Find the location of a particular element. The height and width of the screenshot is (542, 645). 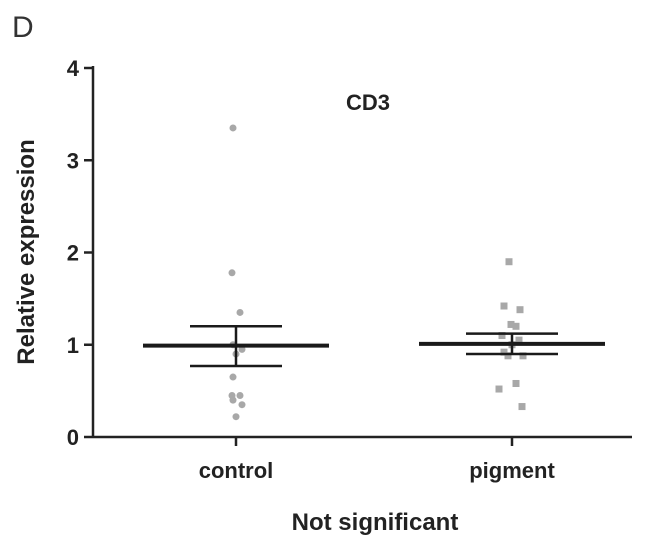

y-tick-label: 0 is located at coordinates (73, 437).